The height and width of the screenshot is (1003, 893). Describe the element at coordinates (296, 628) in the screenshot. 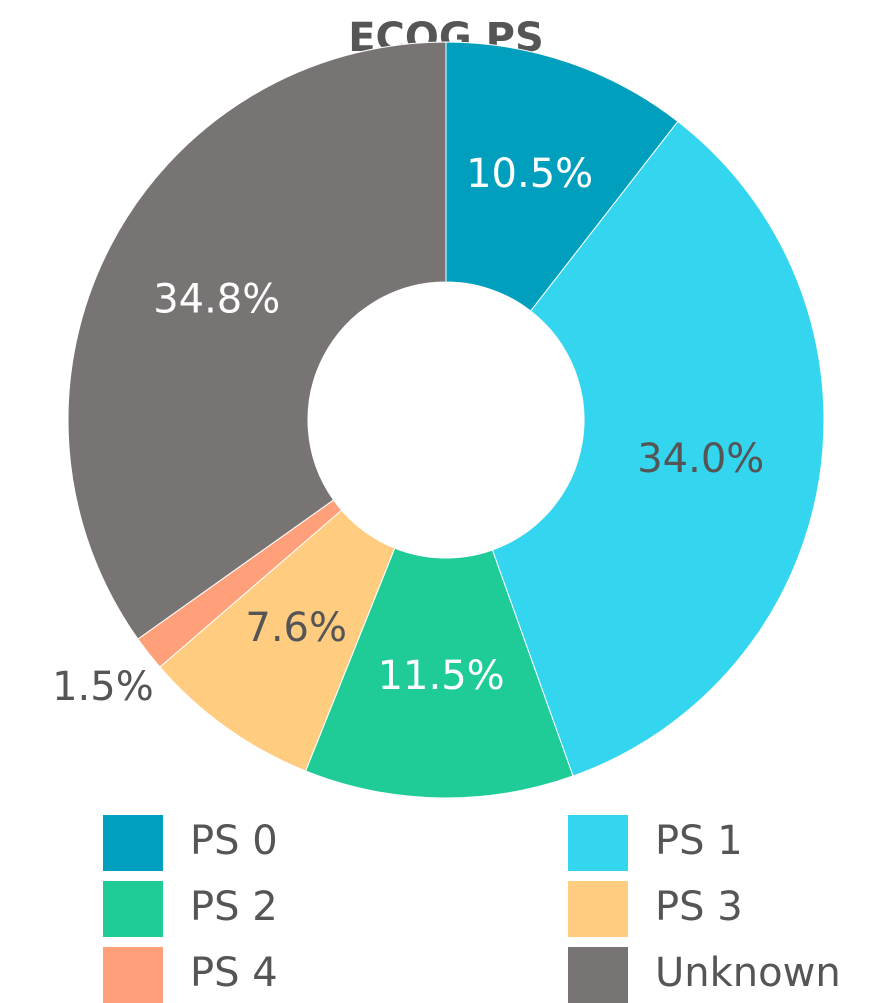

I see `data-label: 7.6%` at that location.